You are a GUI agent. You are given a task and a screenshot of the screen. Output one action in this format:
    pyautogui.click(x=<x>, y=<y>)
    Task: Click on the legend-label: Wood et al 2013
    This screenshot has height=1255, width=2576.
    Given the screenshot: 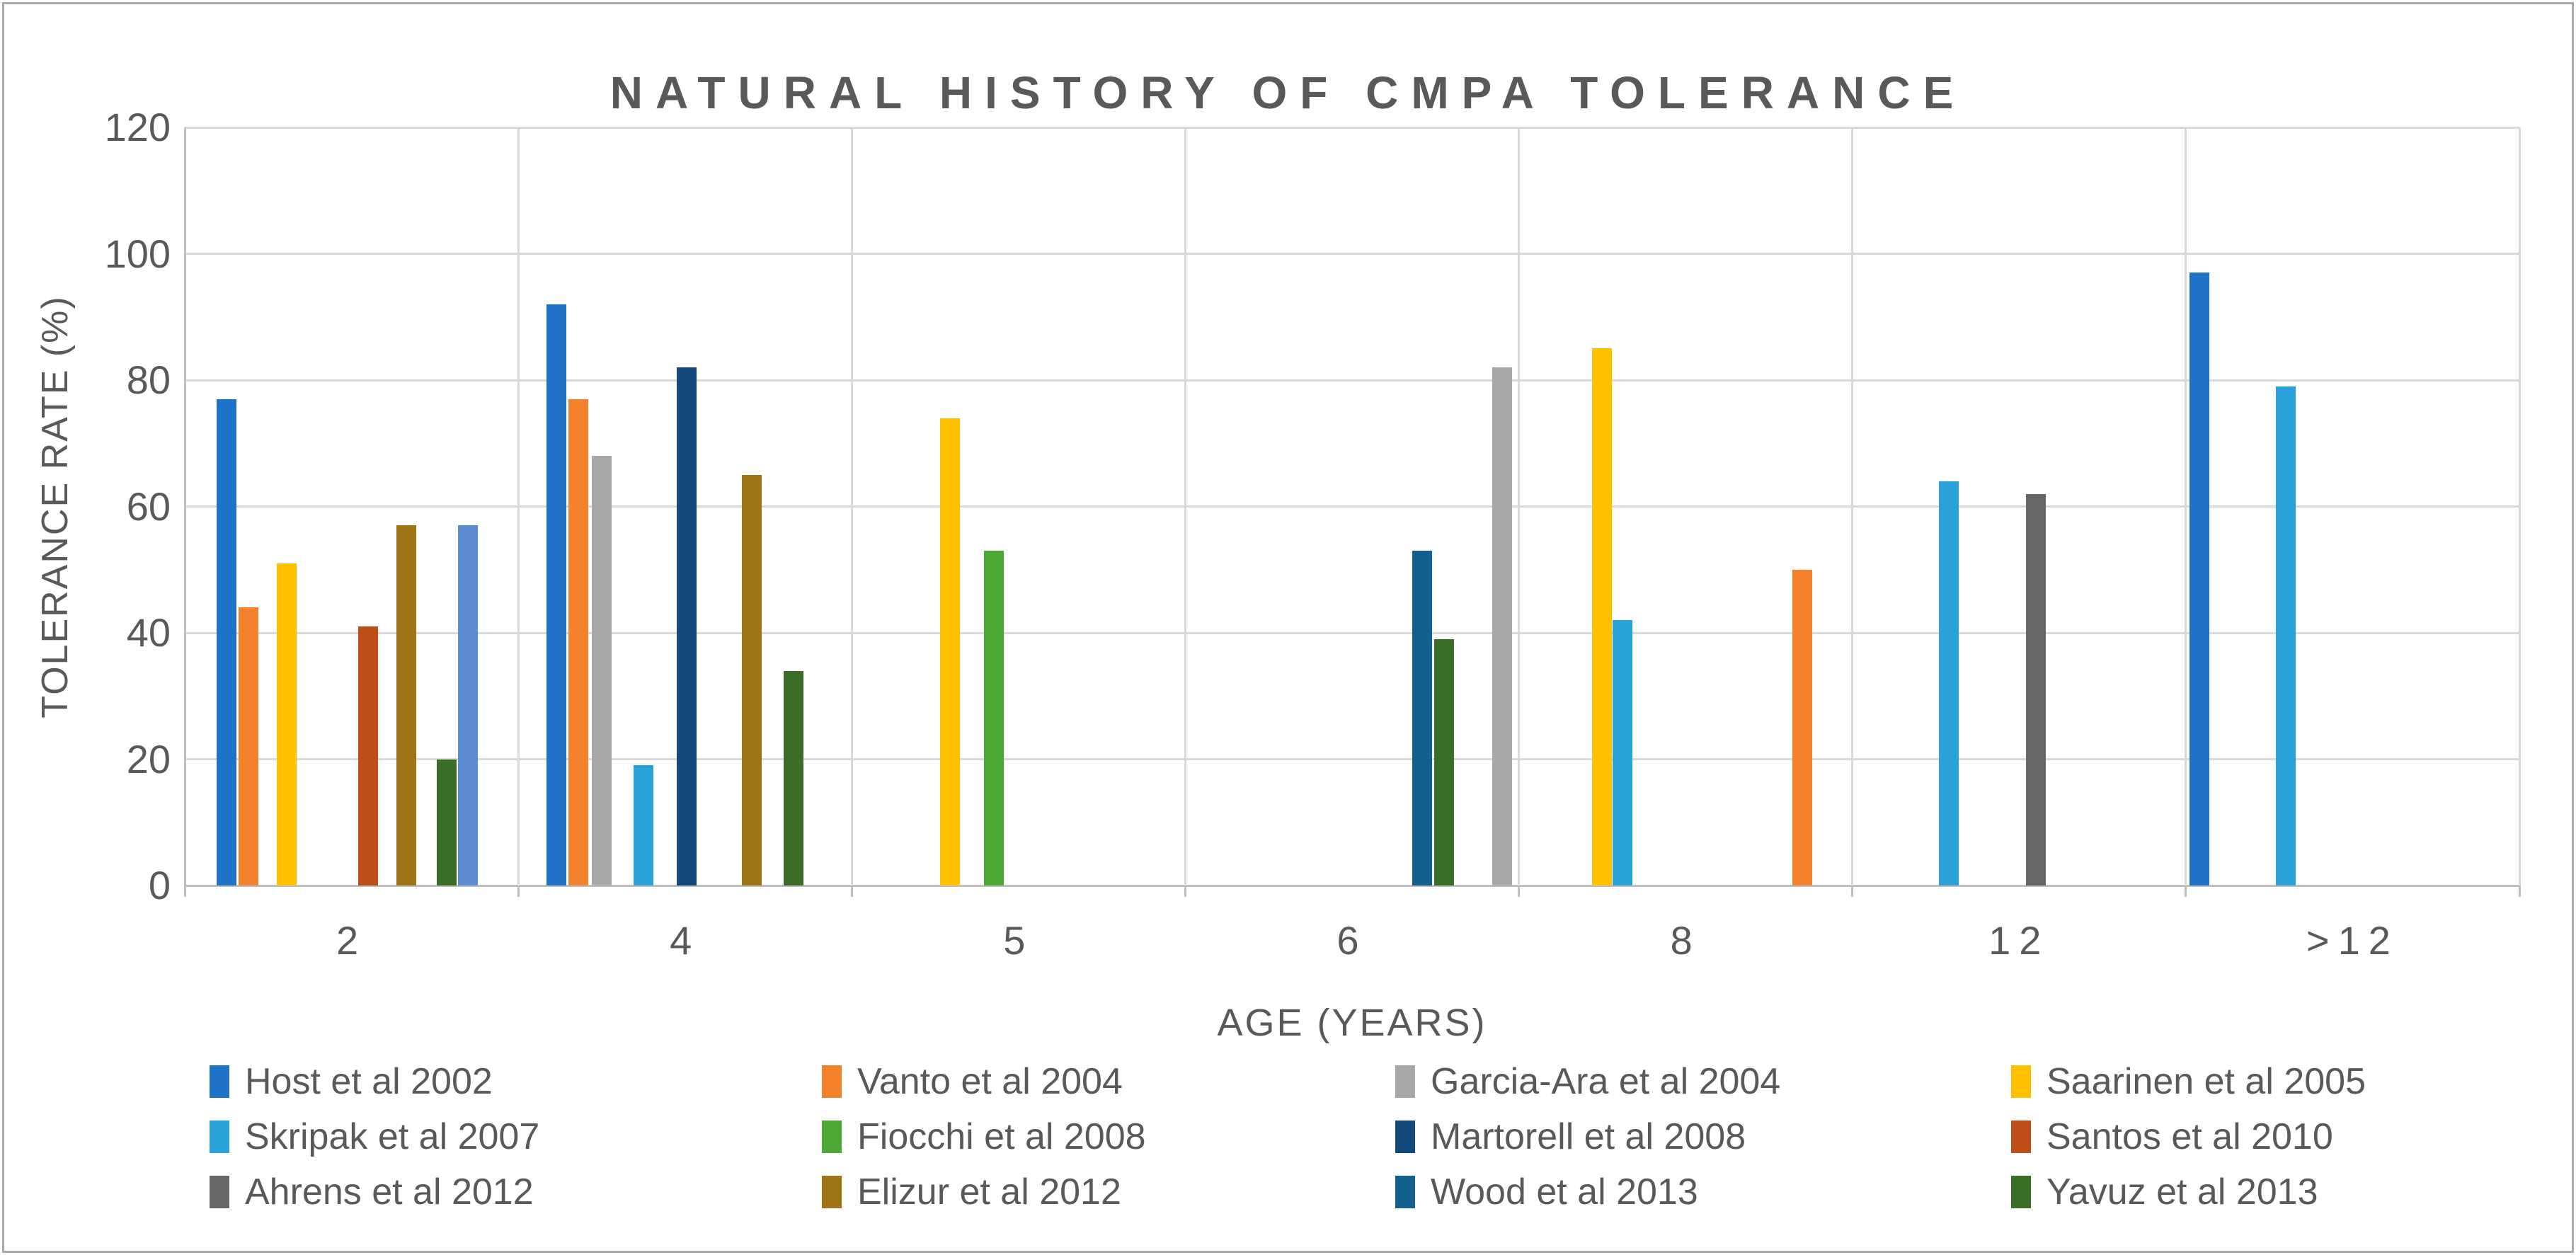 What is the action you would take?
    pyautogui.click(x=1564, y=1192)
    